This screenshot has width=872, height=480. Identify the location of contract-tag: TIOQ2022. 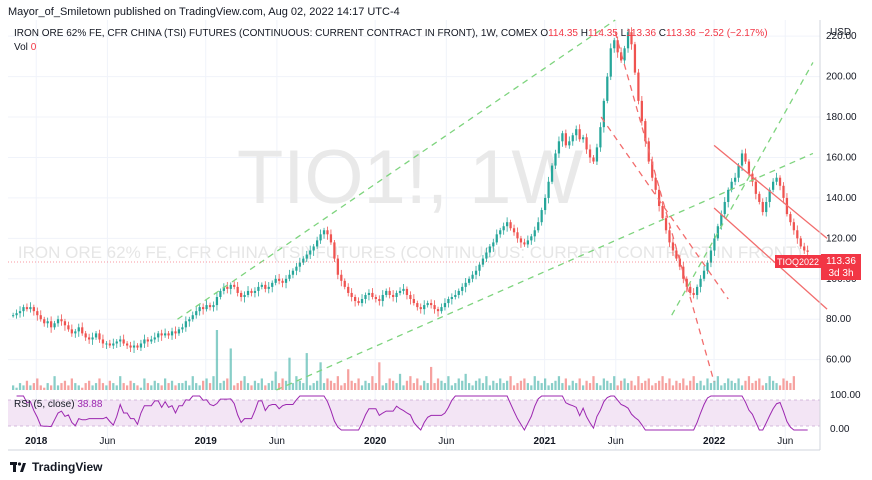
(798, 262).